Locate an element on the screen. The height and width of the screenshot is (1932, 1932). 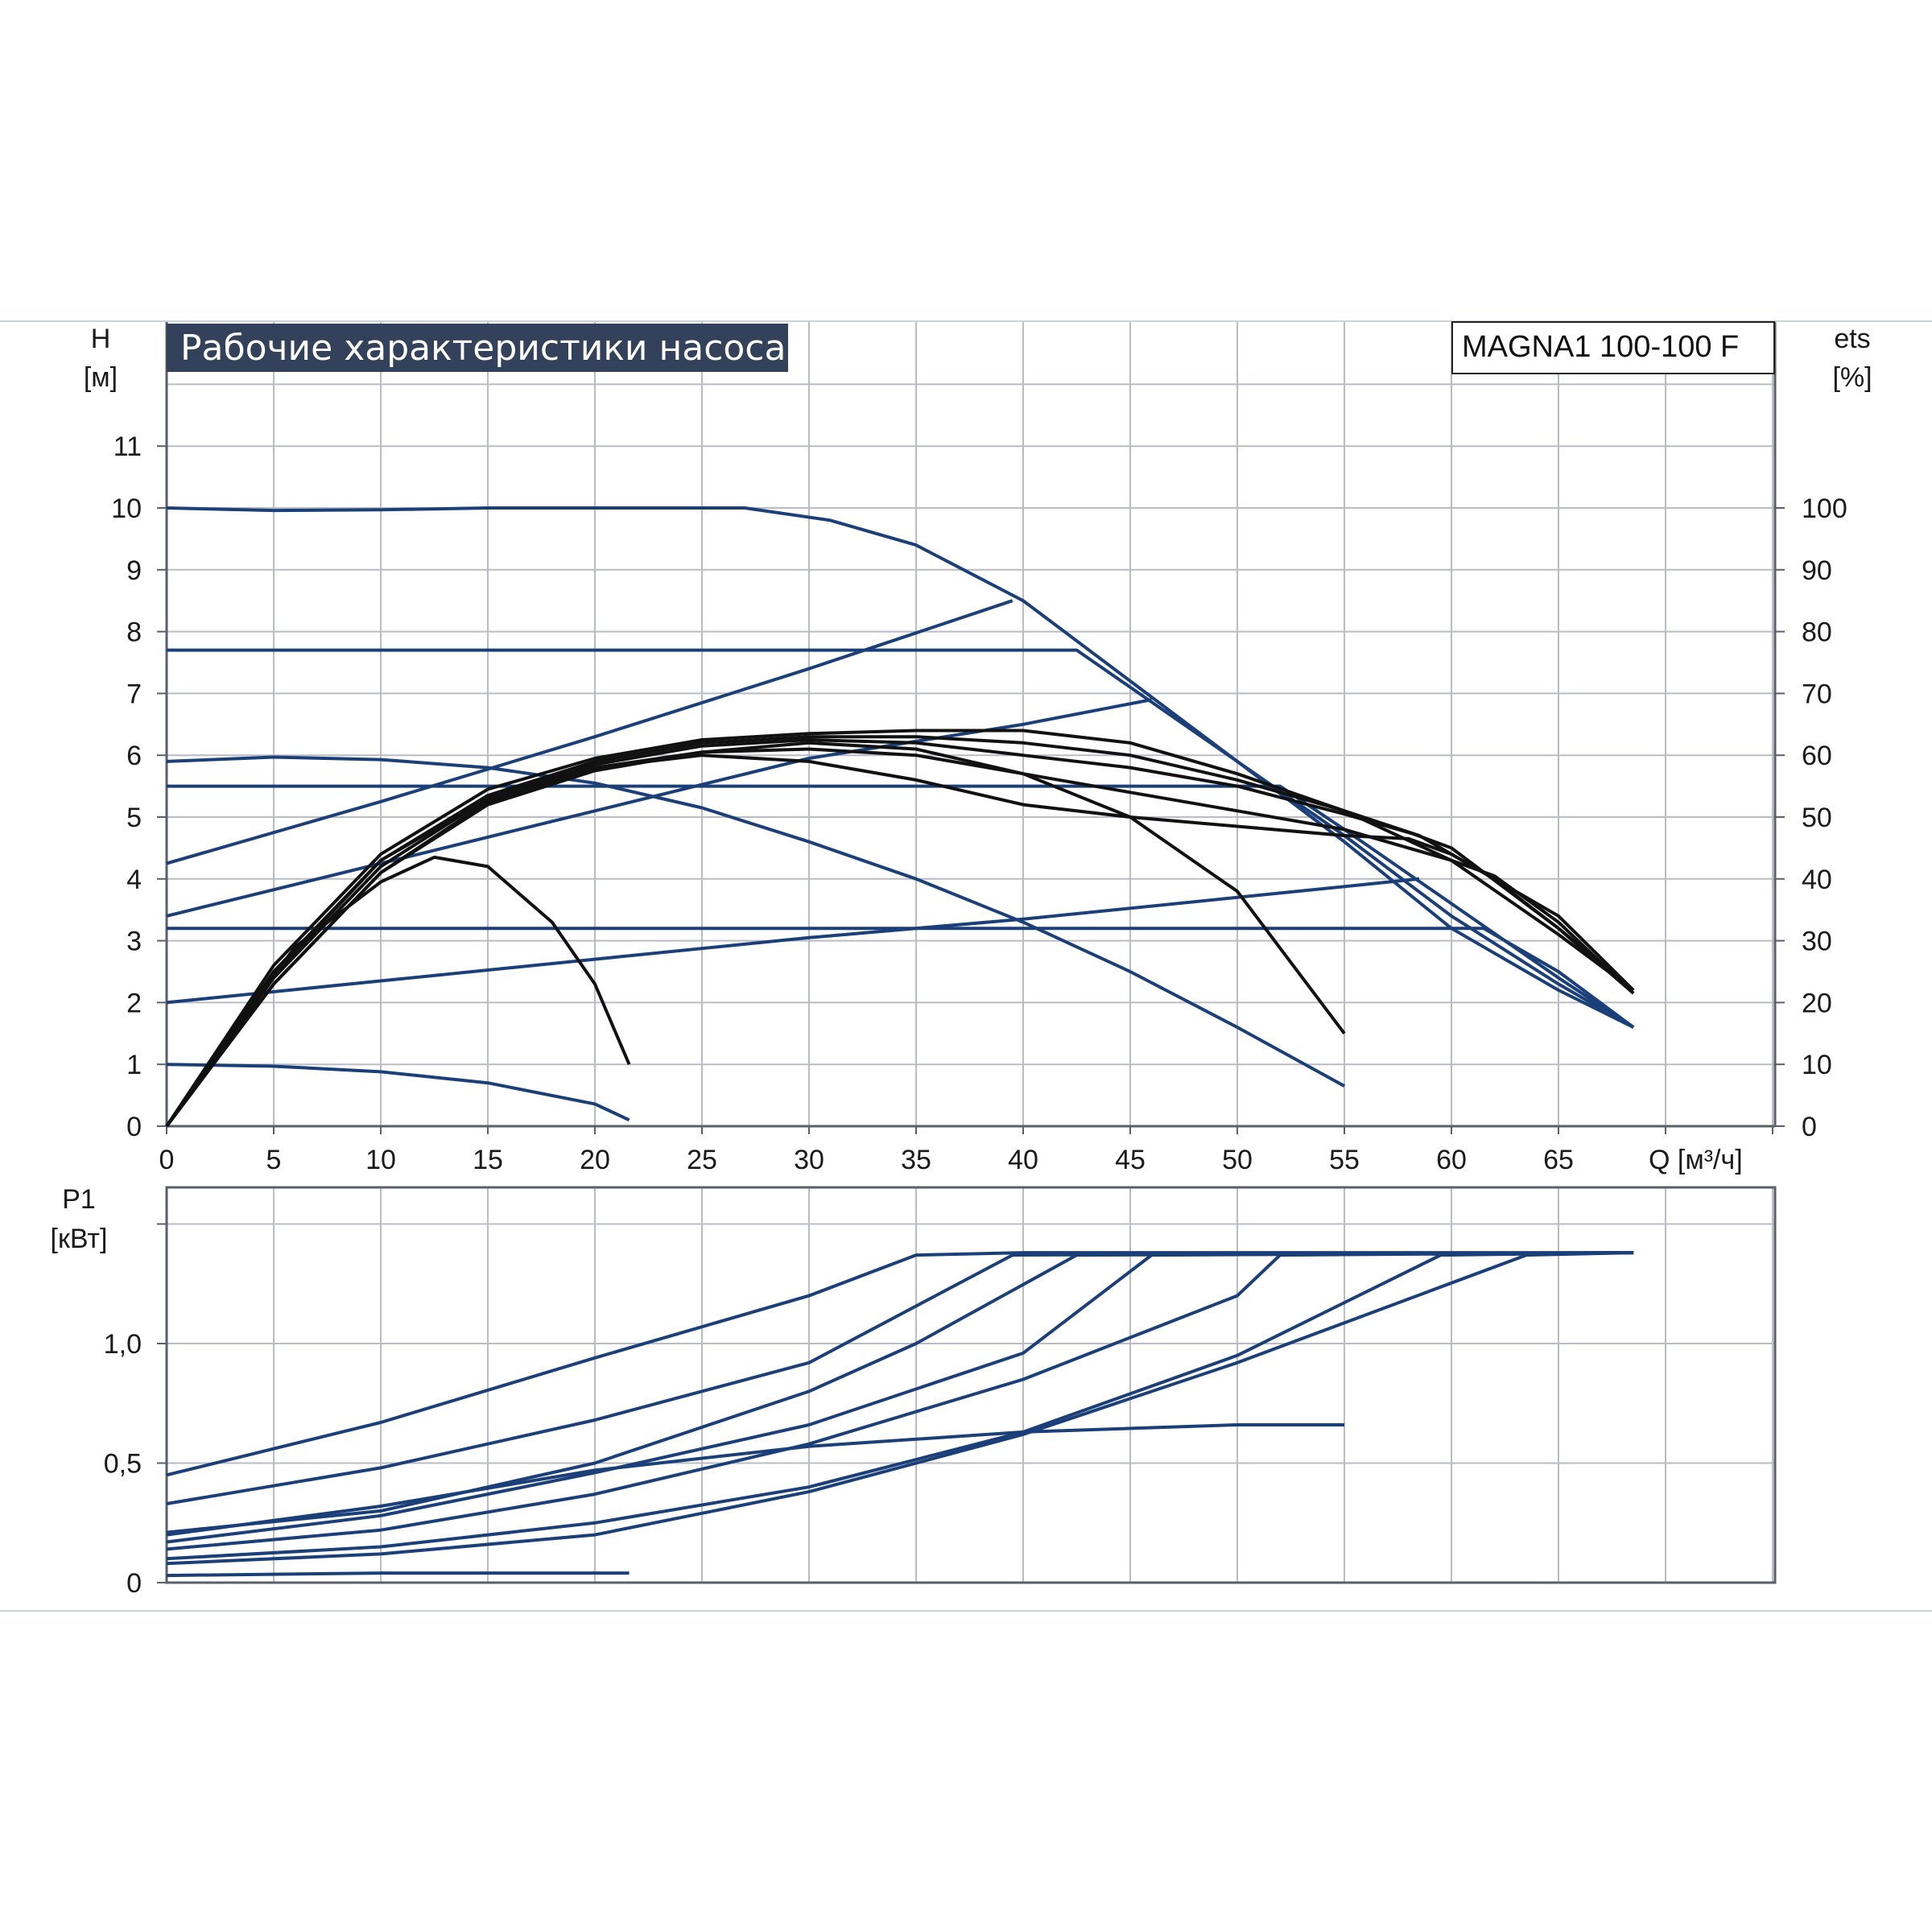
head-tick-label: 4 is located at coordinates (134, 880).